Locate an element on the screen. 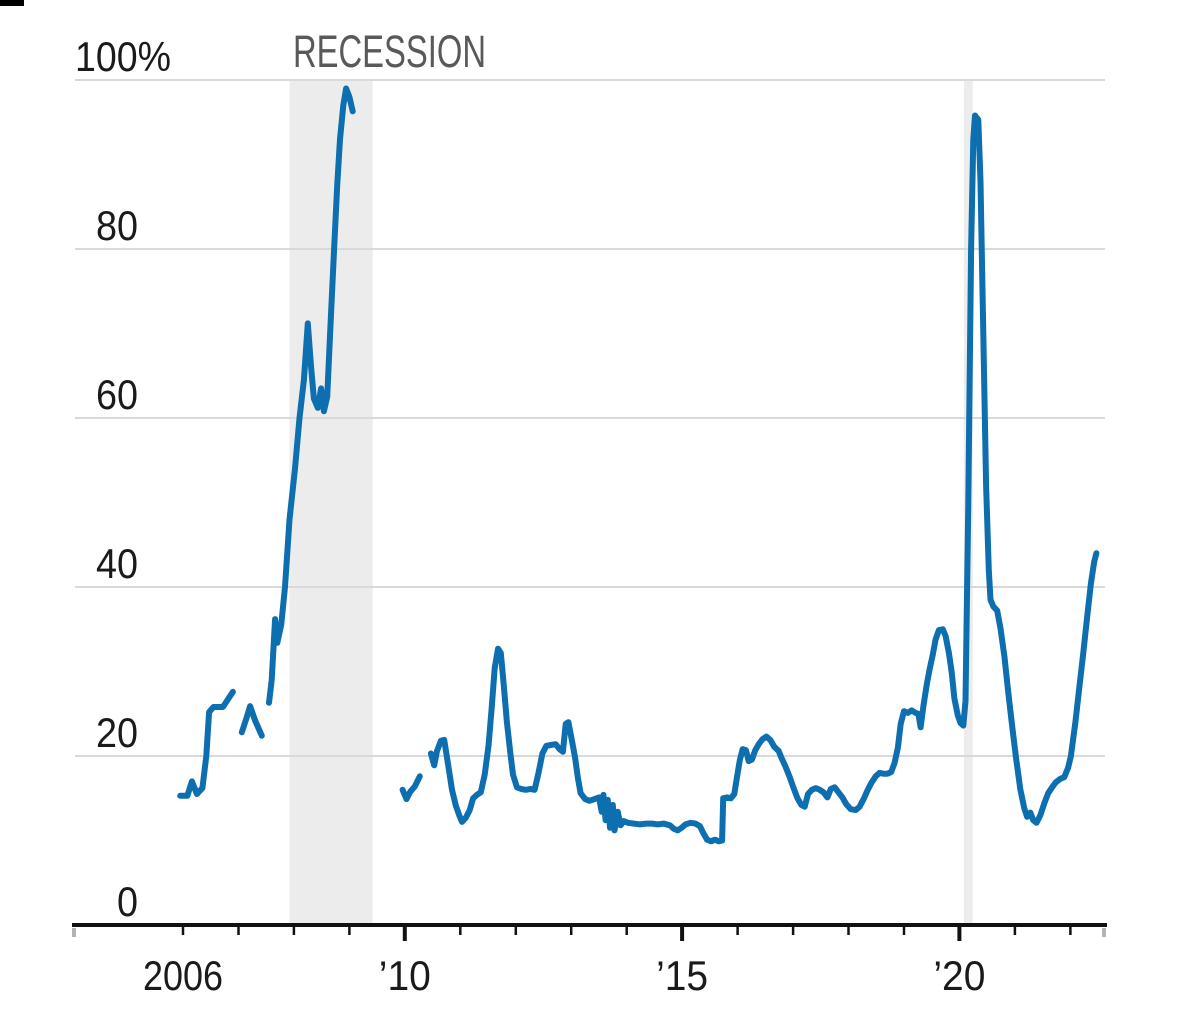  recession-band is located at coordinates (331, 501).